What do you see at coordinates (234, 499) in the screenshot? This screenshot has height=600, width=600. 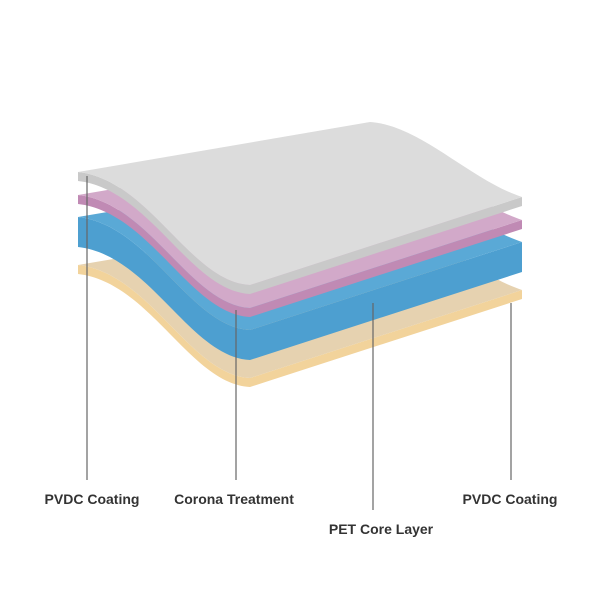 I see `label-corona-treatment: Corona Treatment` at bounding box center [234, 499].